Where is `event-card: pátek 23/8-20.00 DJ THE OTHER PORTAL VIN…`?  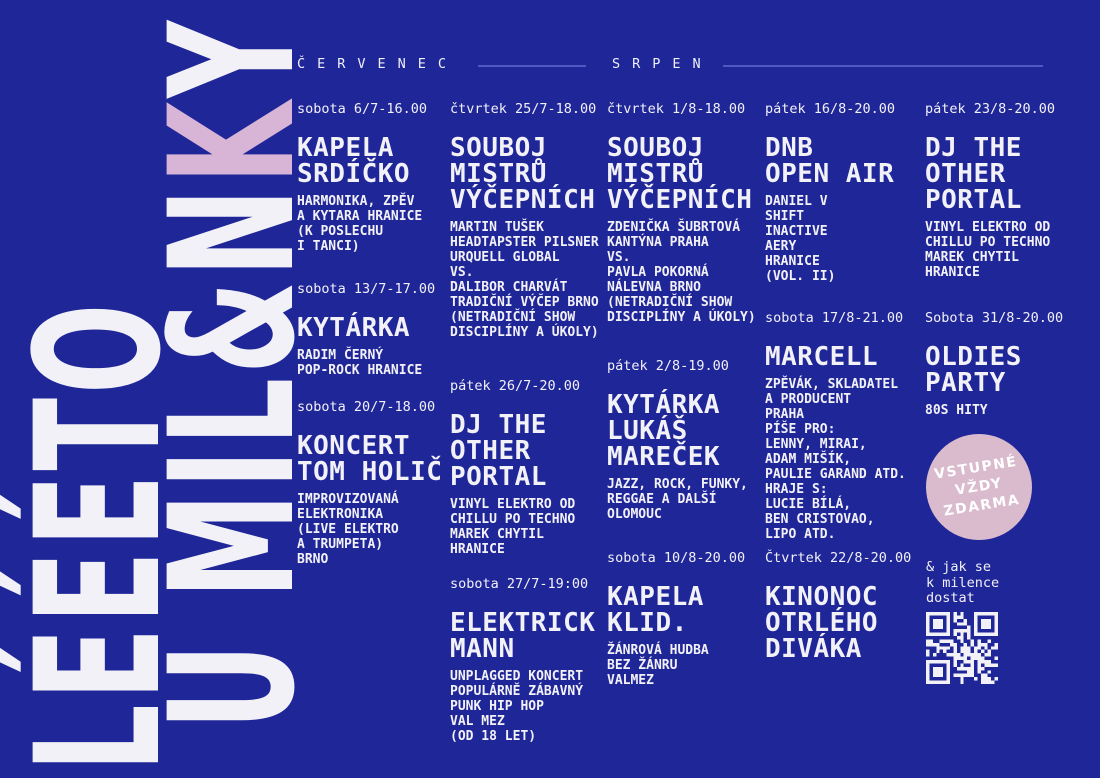 event-card: pátek 23/8-20.00 DJ THE OTHER PORTAL VIN… is located at coordinates (1005, 190).